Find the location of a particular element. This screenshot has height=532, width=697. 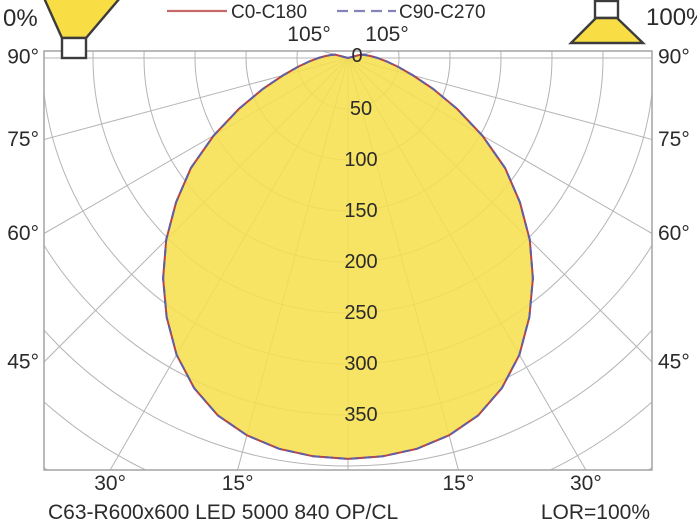

radial-tick-label: 50 is located at coordinates (361, 109).